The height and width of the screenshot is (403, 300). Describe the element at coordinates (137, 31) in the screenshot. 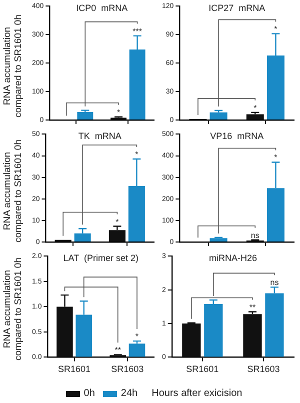

I see `annotation: ***` at that location.